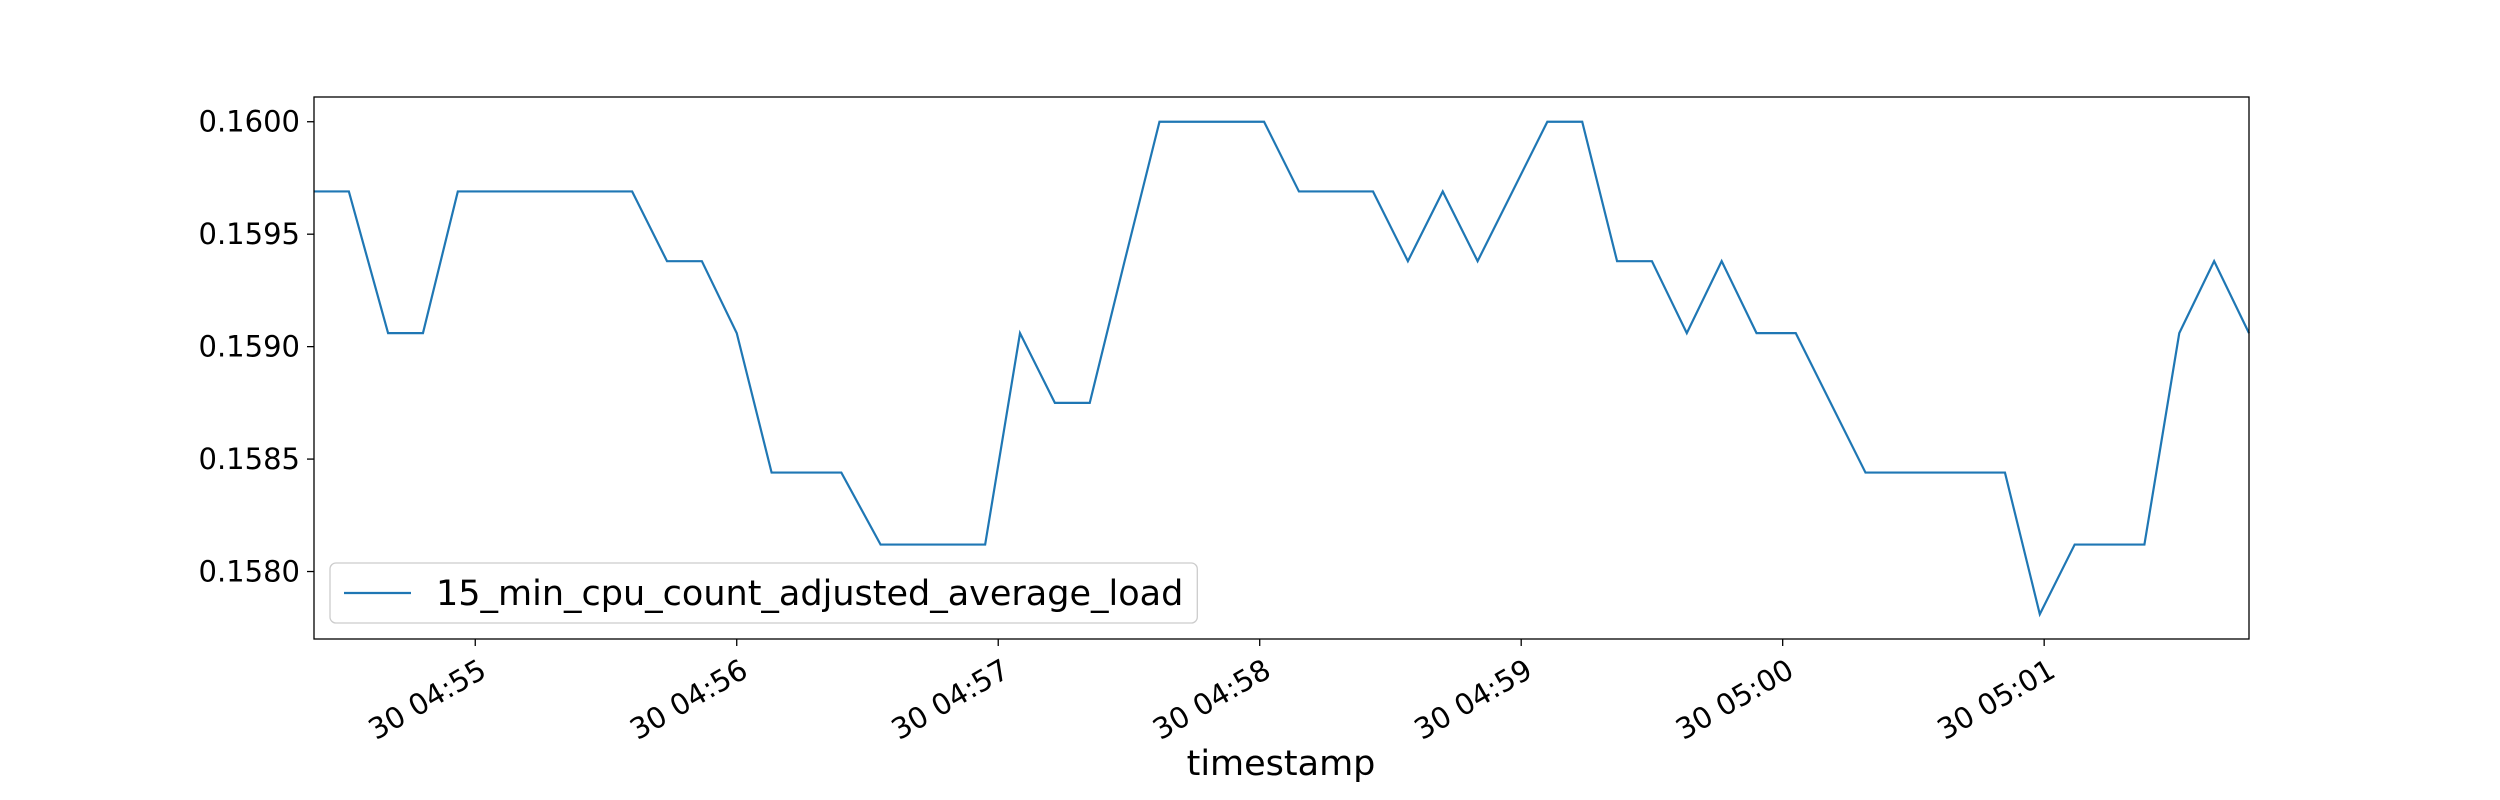  What do you see at coordinates (949, 699) in the screenshot?
I see `x-tick-label: 30 04:57` at bounding box center [949, 699].